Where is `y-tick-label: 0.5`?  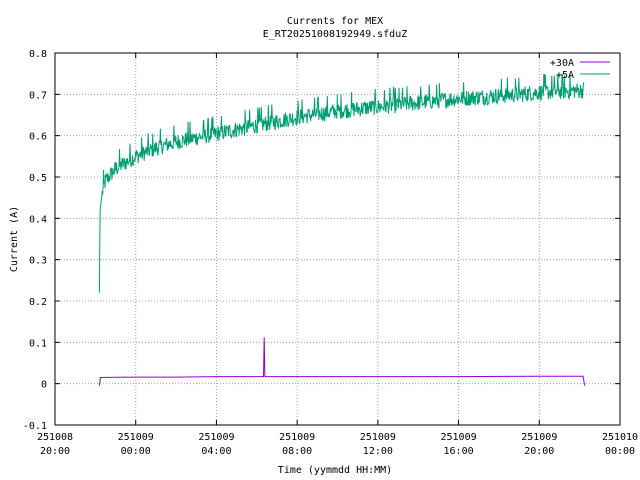
y-tick-label: 0.5 is located at coordinates (38, 178).